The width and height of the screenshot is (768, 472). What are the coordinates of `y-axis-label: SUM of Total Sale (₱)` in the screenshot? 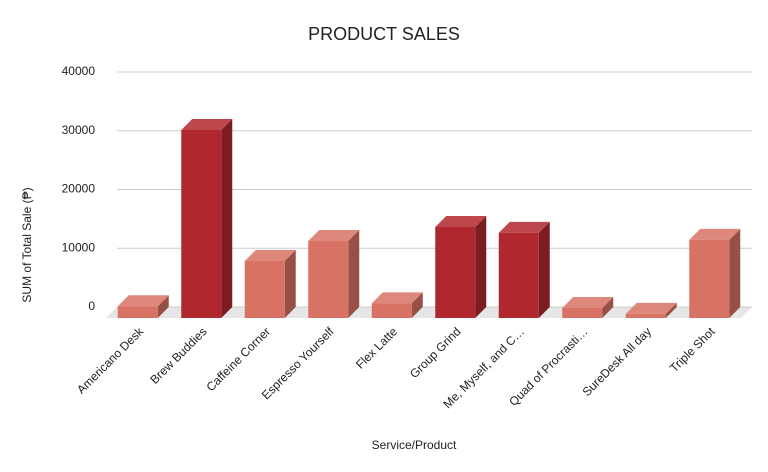 It's located at (27, 244).